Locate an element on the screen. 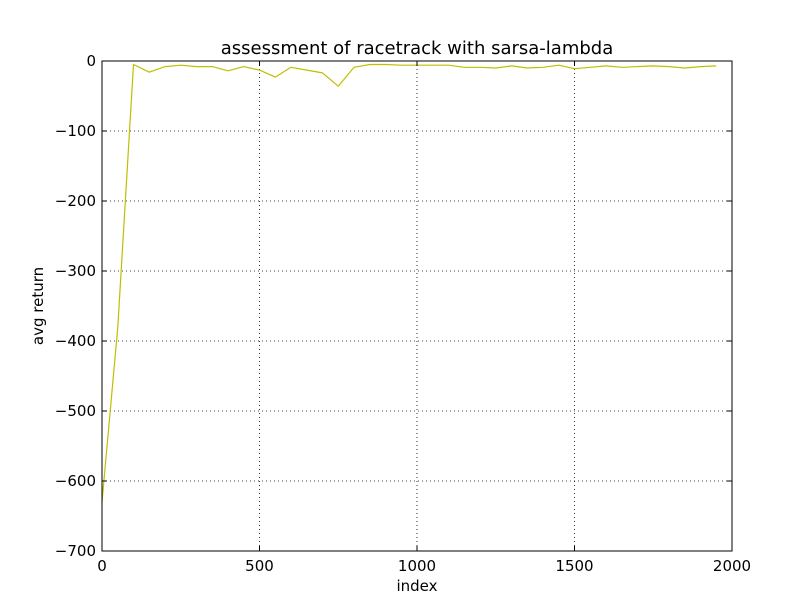 Image resolution: width=812 pixels, height=612 pixels. y-tick-label: −100 is located at coordinates (75, 131).